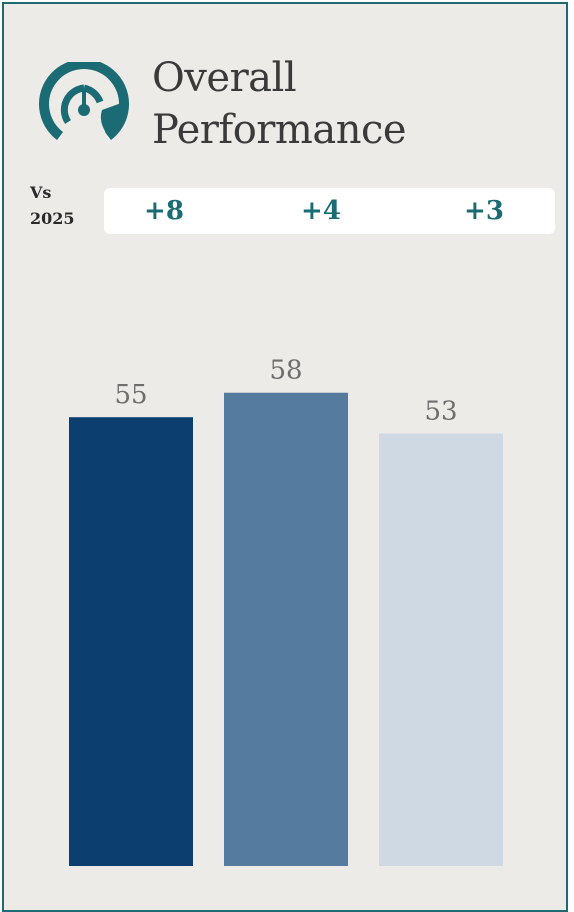  I want to click on comparison-label-line-1: Vs, so click(41, 192).